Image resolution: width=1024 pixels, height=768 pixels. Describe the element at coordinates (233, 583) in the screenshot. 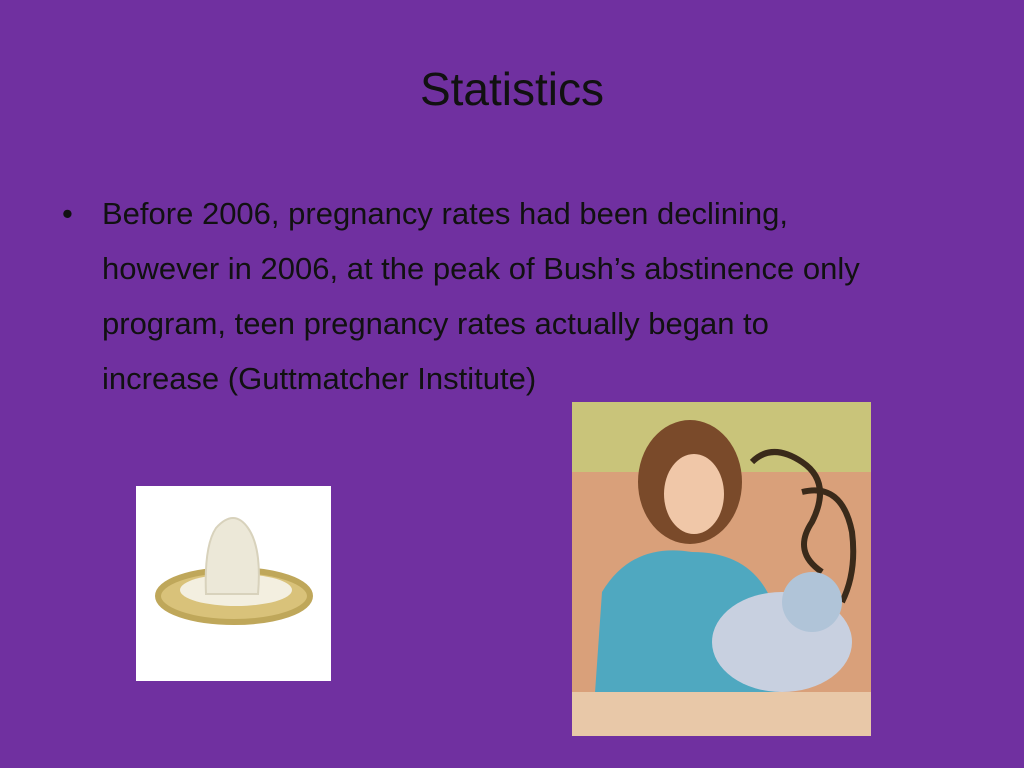

I see `condom-image` at that location.